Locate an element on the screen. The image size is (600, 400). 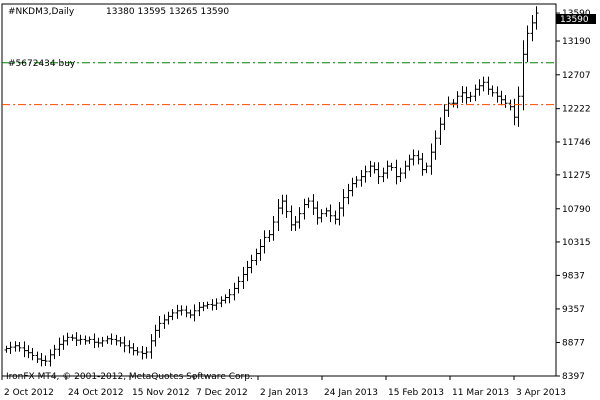
y-tick-label: 13190 is located at coordinates (576, 42).